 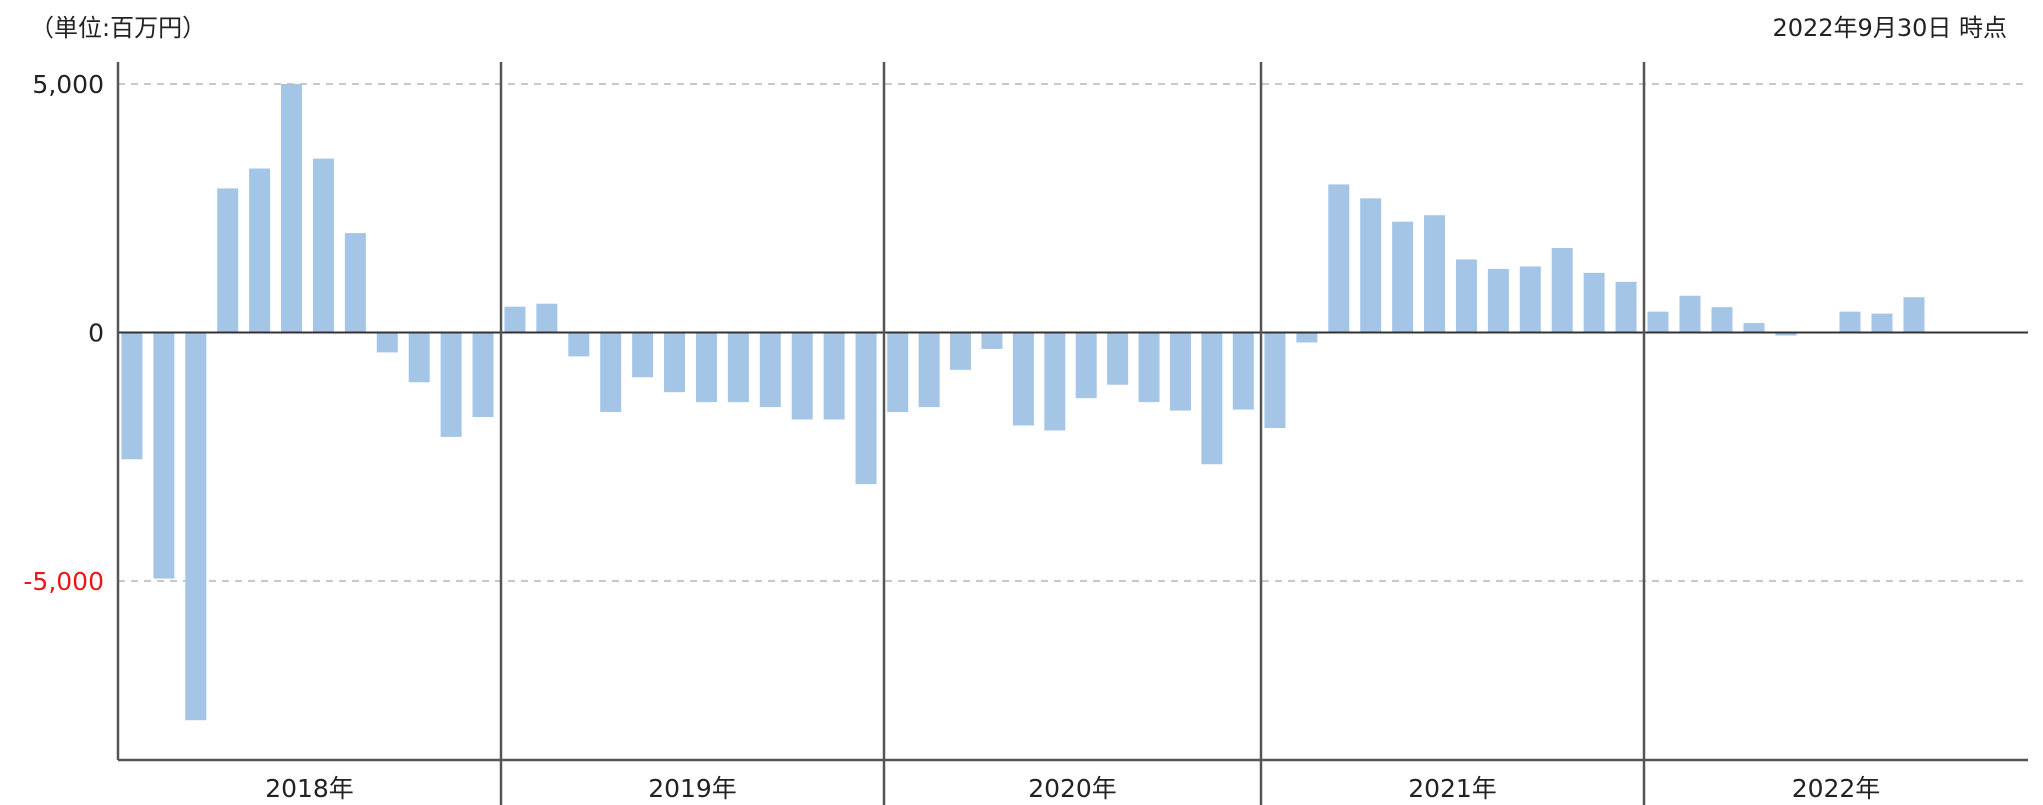 What do you see at coordinates (68, 84) in the screenshot?
I see `y-tick-label: 5,000` at bounding box center [68, 84].